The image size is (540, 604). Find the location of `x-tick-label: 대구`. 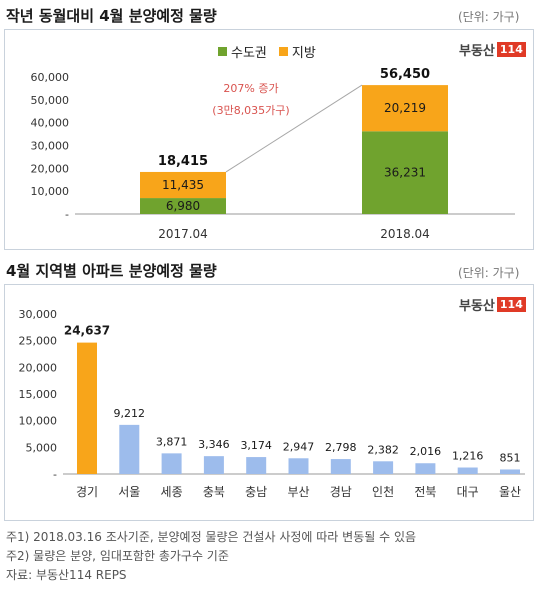

x-tick-label: 대구 is located at coordinates (468, 492).